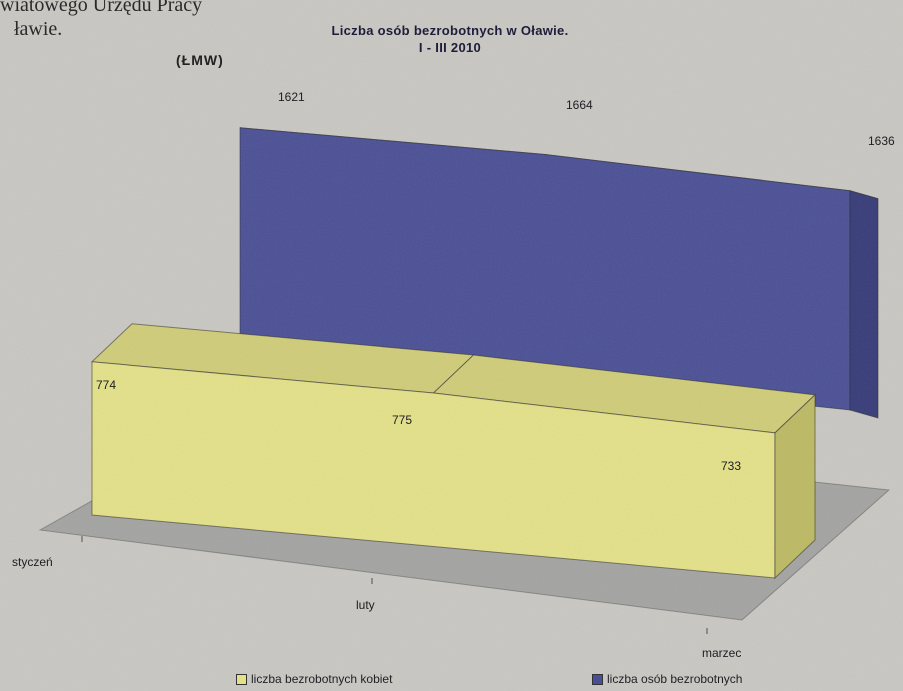 The width and height of the screenshot is (903, 691). Describe the element at coordinates (291, 97) in the screenshot. I see `data-label-total-styczen: 1621` at that location.